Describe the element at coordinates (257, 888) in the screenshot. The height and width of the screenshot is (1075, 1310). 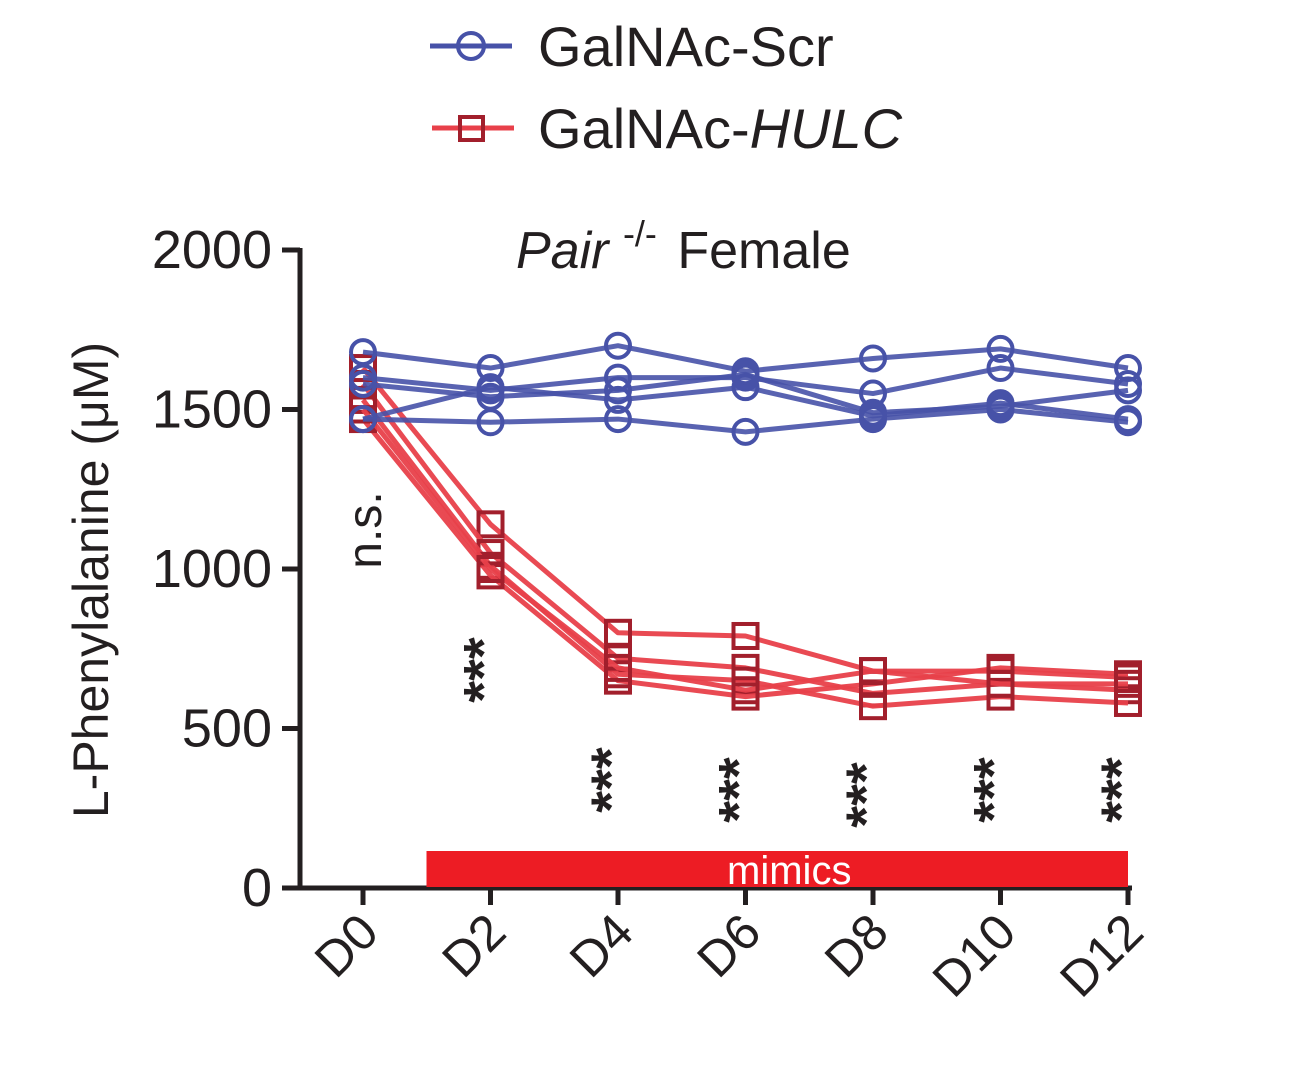
I see `y-tick-label: 0` at that location.